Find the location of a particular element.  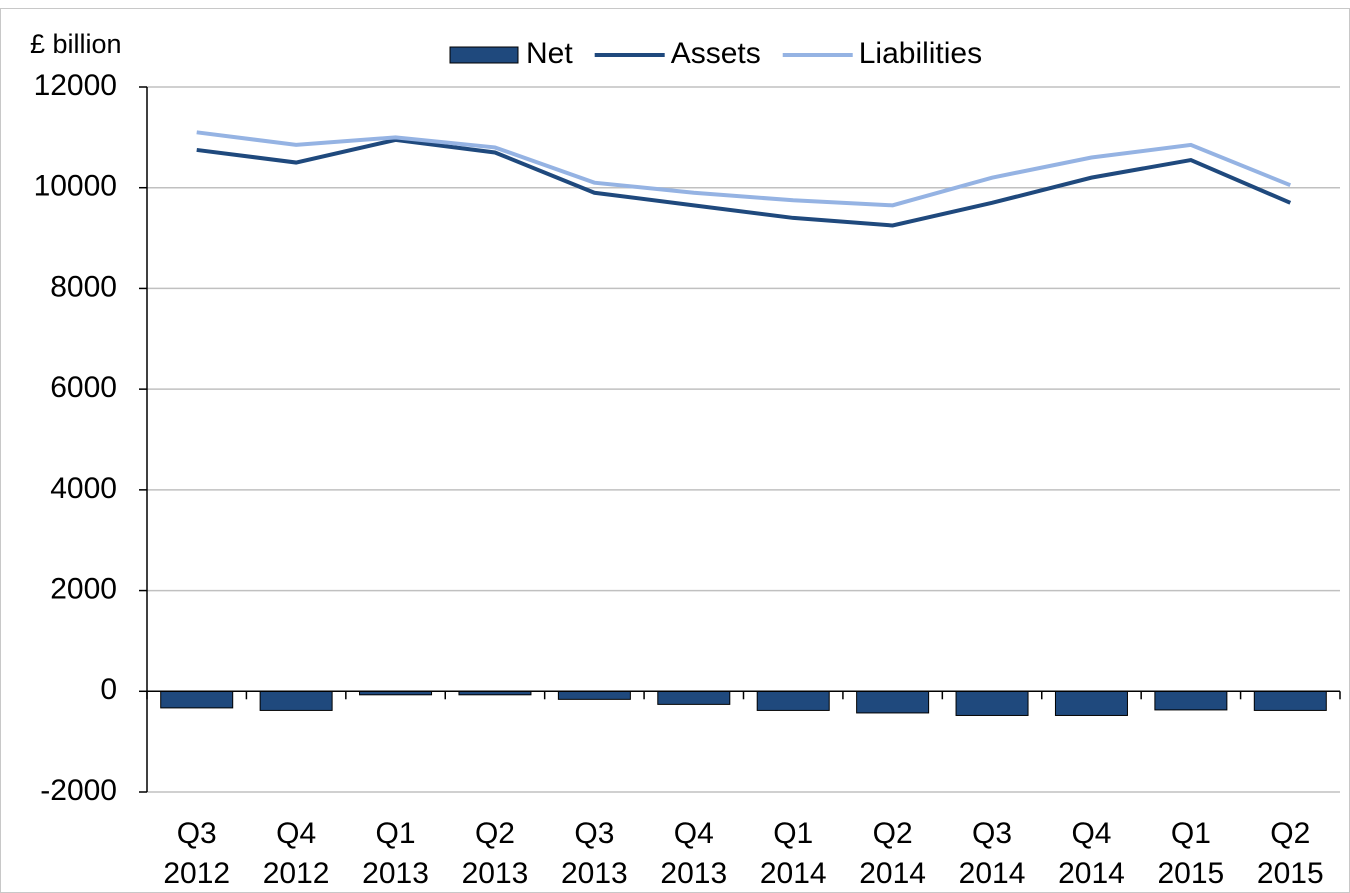

legend-label: Assets is located at coordinates (716, 53).